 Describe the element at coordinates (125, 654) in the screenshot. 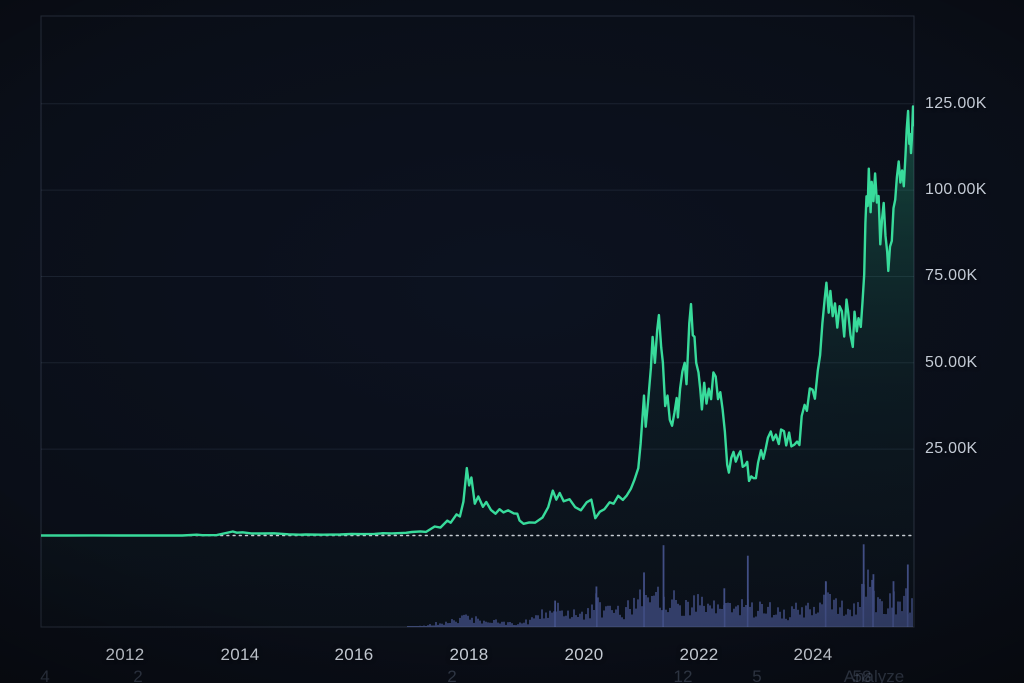

I see `x-axis-tick-label: 2012` at that location.